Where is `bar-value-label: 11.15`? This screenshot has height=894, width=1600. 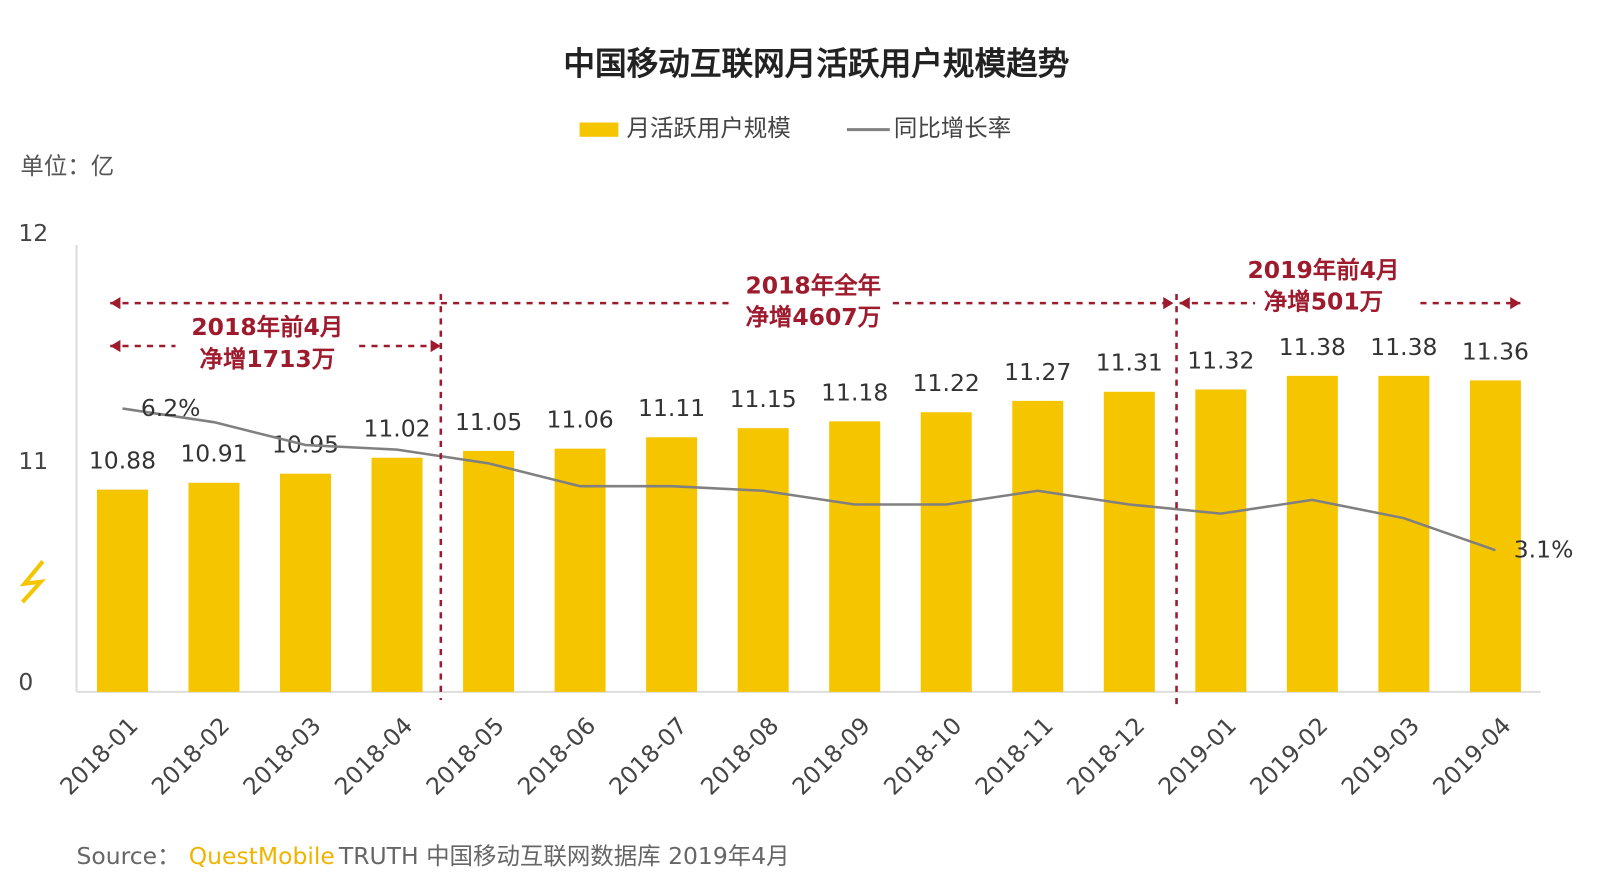
bar-value-label: 11.15 is located at coordinates (763, 399).